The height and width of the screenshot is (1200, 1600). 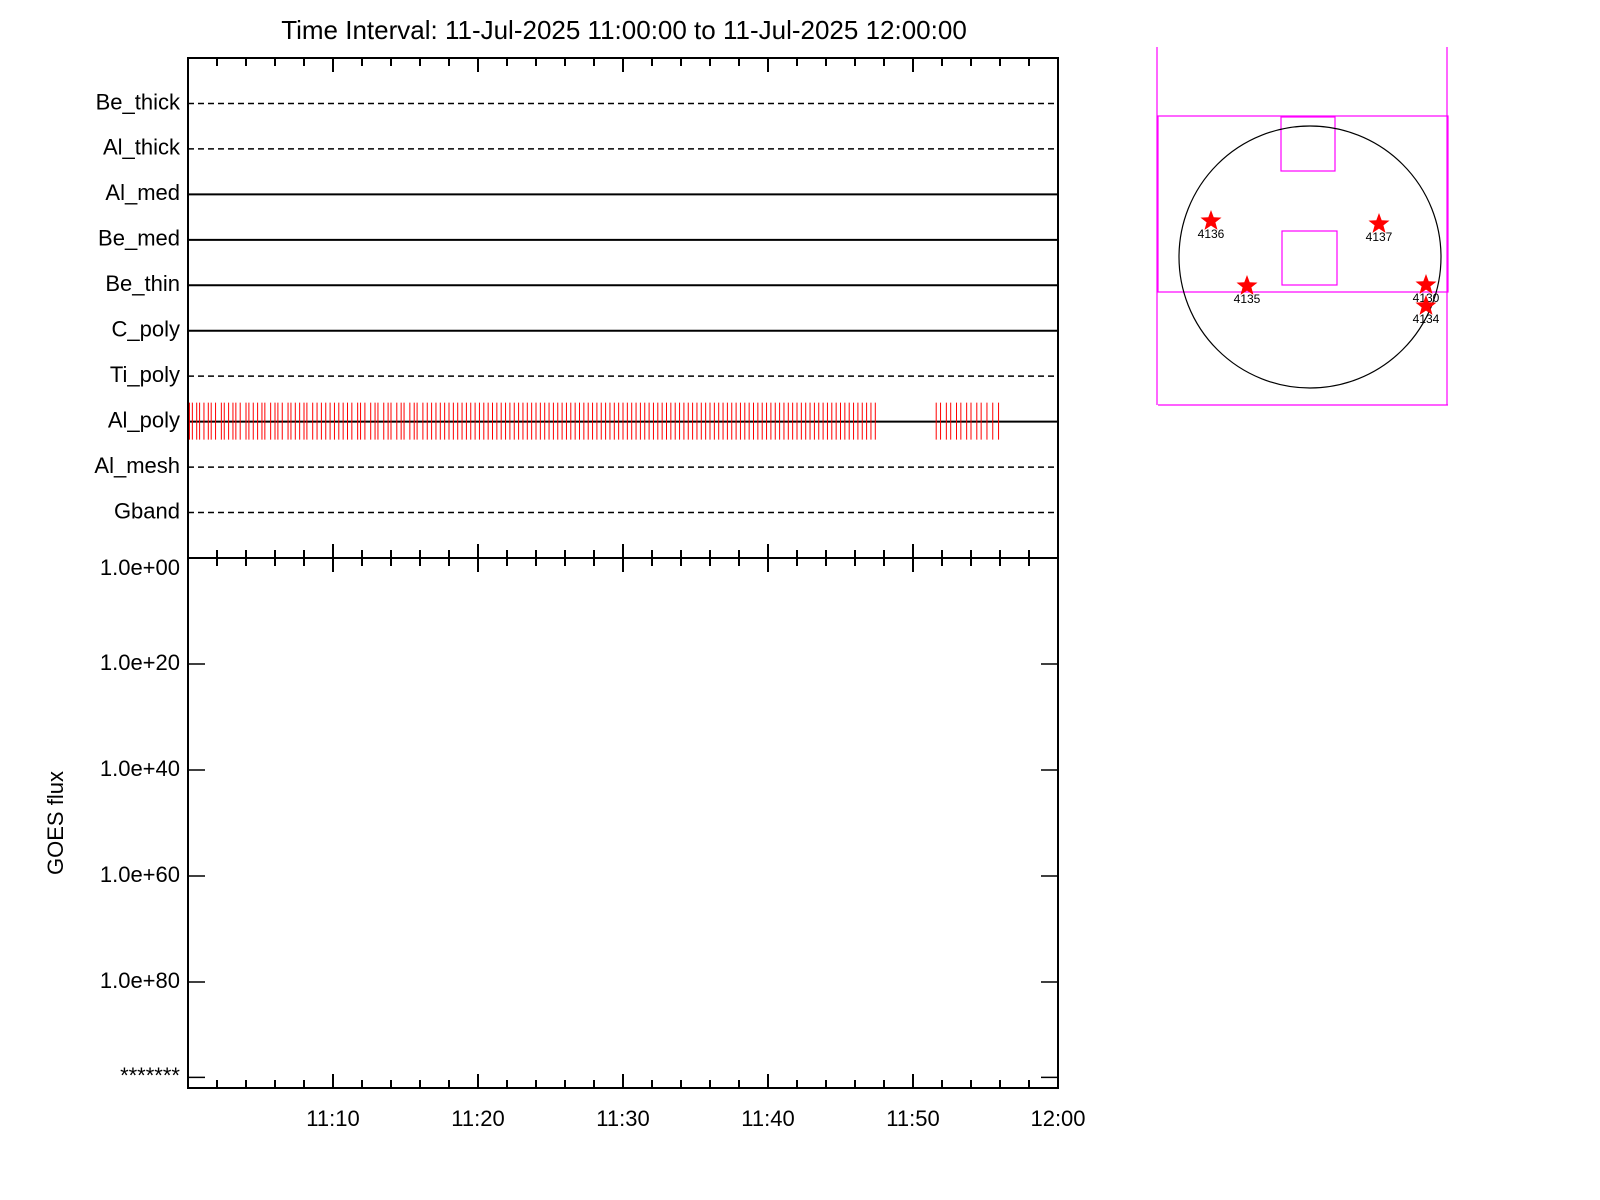 What do you see at coordinates (622, 1118) in the screenshot?
I see `x-tick-label: 11:30` at bounding box center [622, 1118].